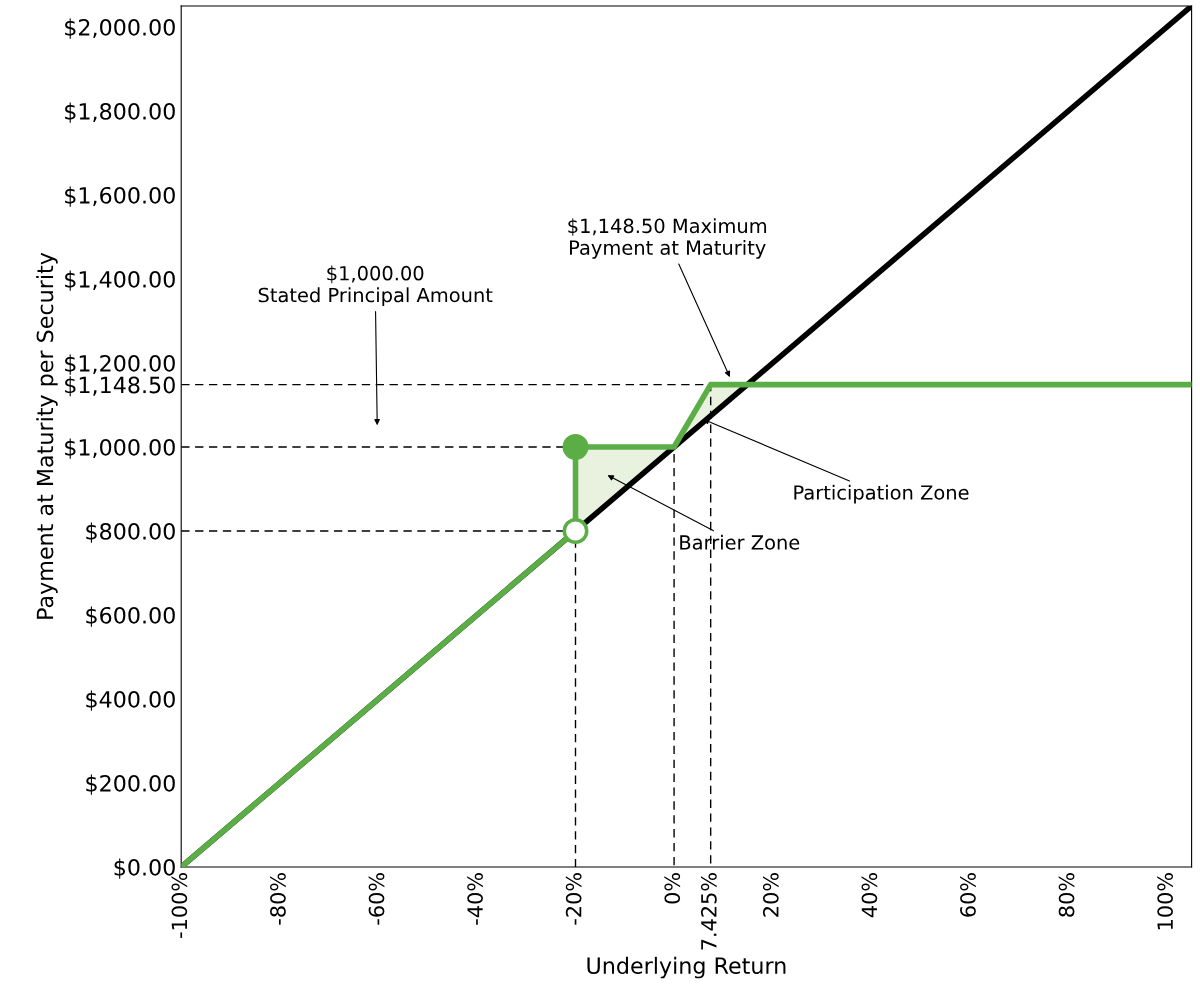 Image resolution: width=1200 pixels, height=1000 pixels. Describe the element at coordinates (475, 899) in the screenshot. I see `x-tick-label: -40%` at that location.